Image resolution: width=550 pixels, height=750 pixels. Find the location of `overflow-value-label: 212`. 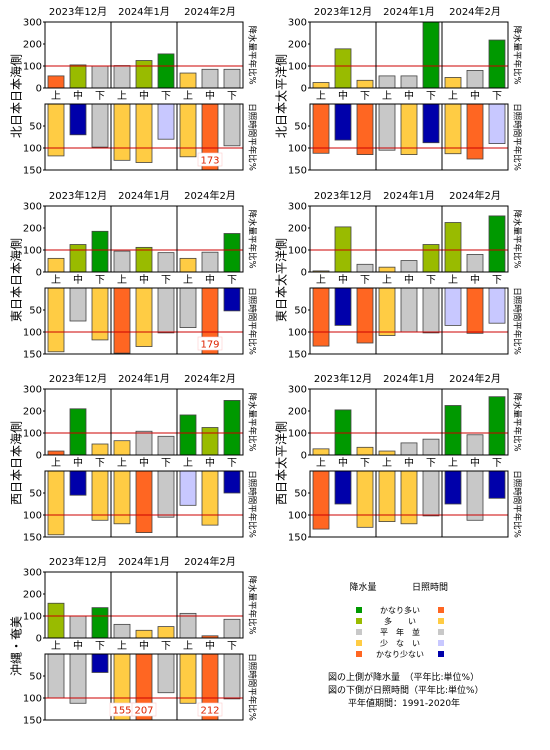

overflow-value-label: 212 is located at coordinates (209, 711).